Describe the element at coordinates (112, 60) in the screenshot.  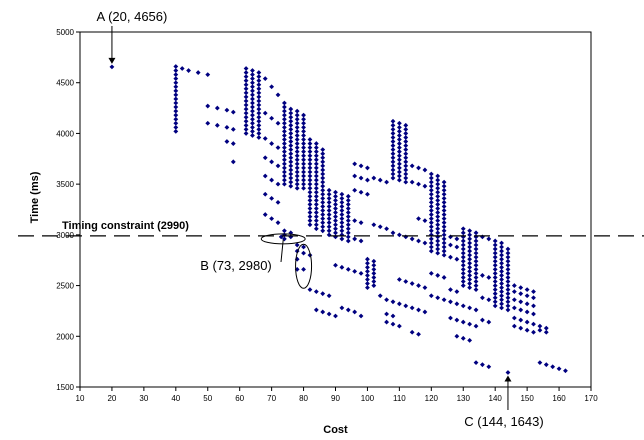
I see `annotation-a-arrowhead` at that location.